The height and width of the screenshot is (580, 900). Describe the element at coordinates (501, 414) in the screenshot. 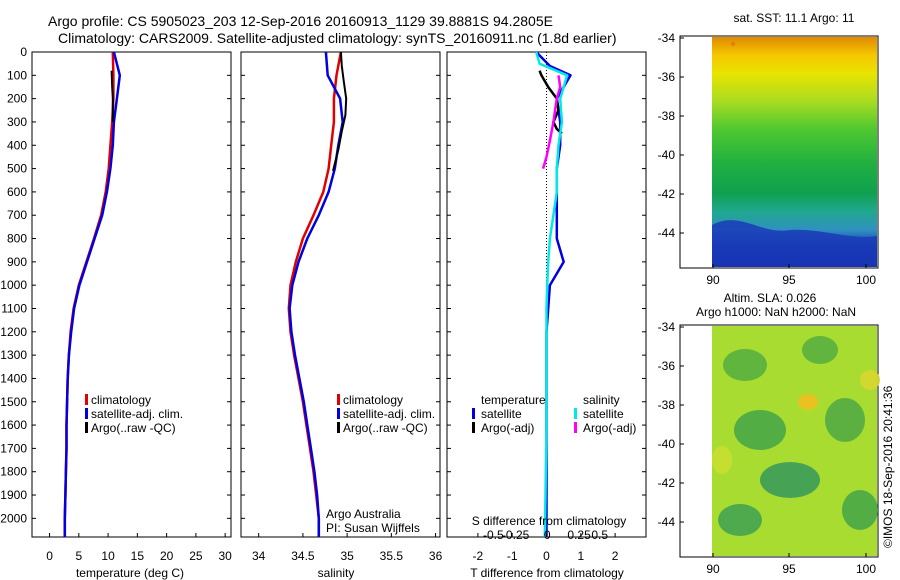

I see `legend-label-t-satellite: satellite` at that location.